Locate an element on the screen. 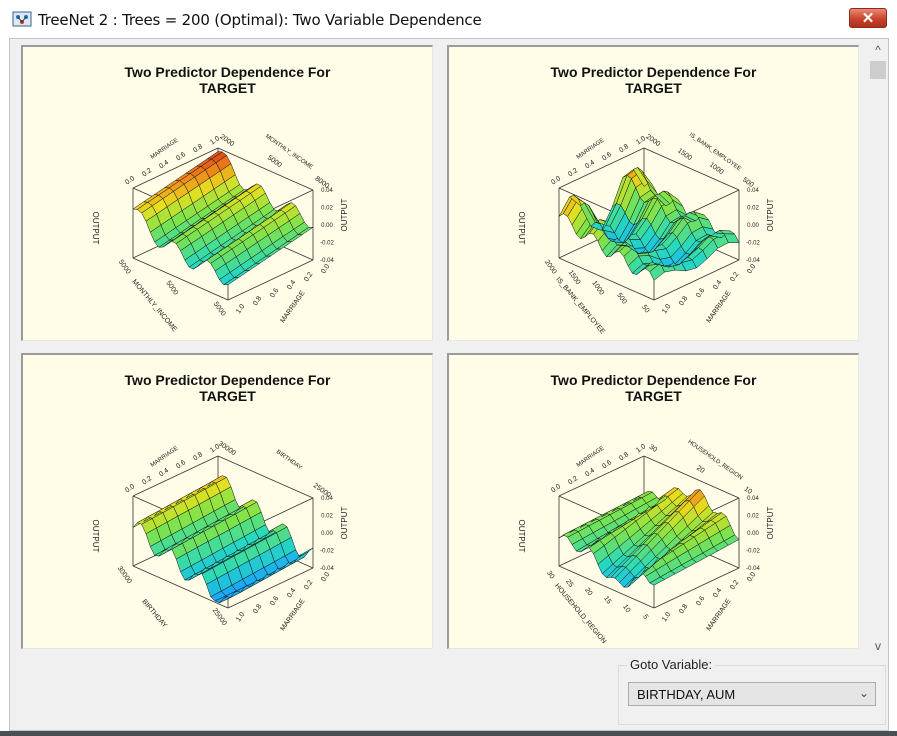  top-right-axis-label: MONTHLY_INCOME is located at coordinates (289, 152).